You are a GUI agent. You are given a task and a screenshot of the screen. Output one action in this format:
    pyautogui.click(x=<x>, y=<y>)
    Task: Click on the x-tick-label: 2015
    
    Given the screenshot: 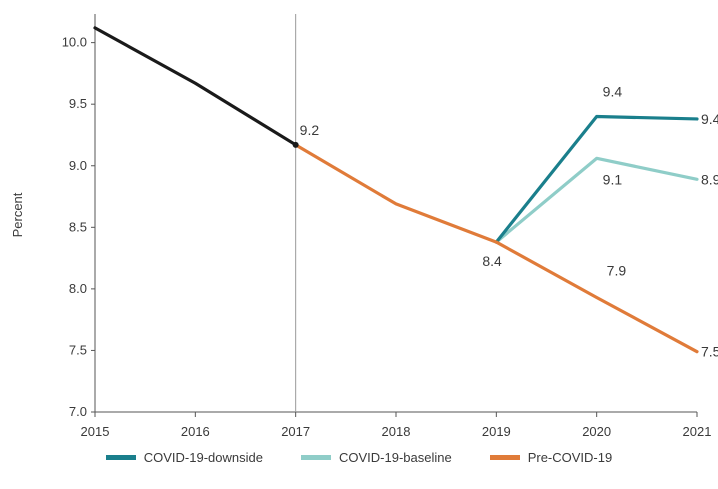 What is the action you would take?
    pyautogui.click(x=95, y=431)
    